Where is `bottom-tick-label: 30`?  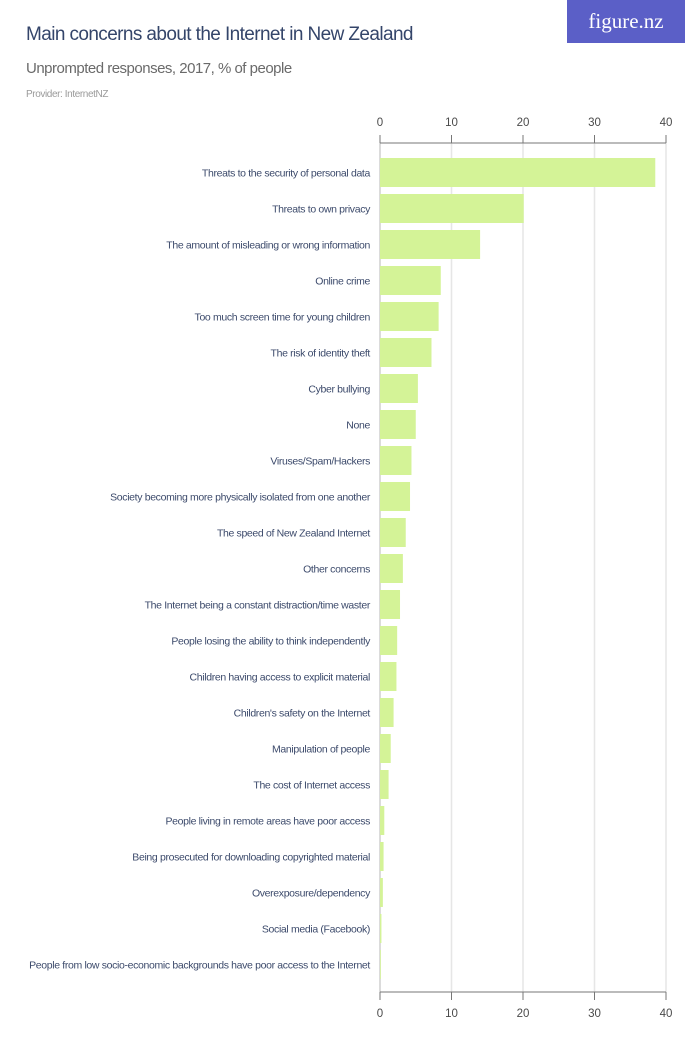 bottom-tick-label: 30 is located at coordinates (594, 1014).